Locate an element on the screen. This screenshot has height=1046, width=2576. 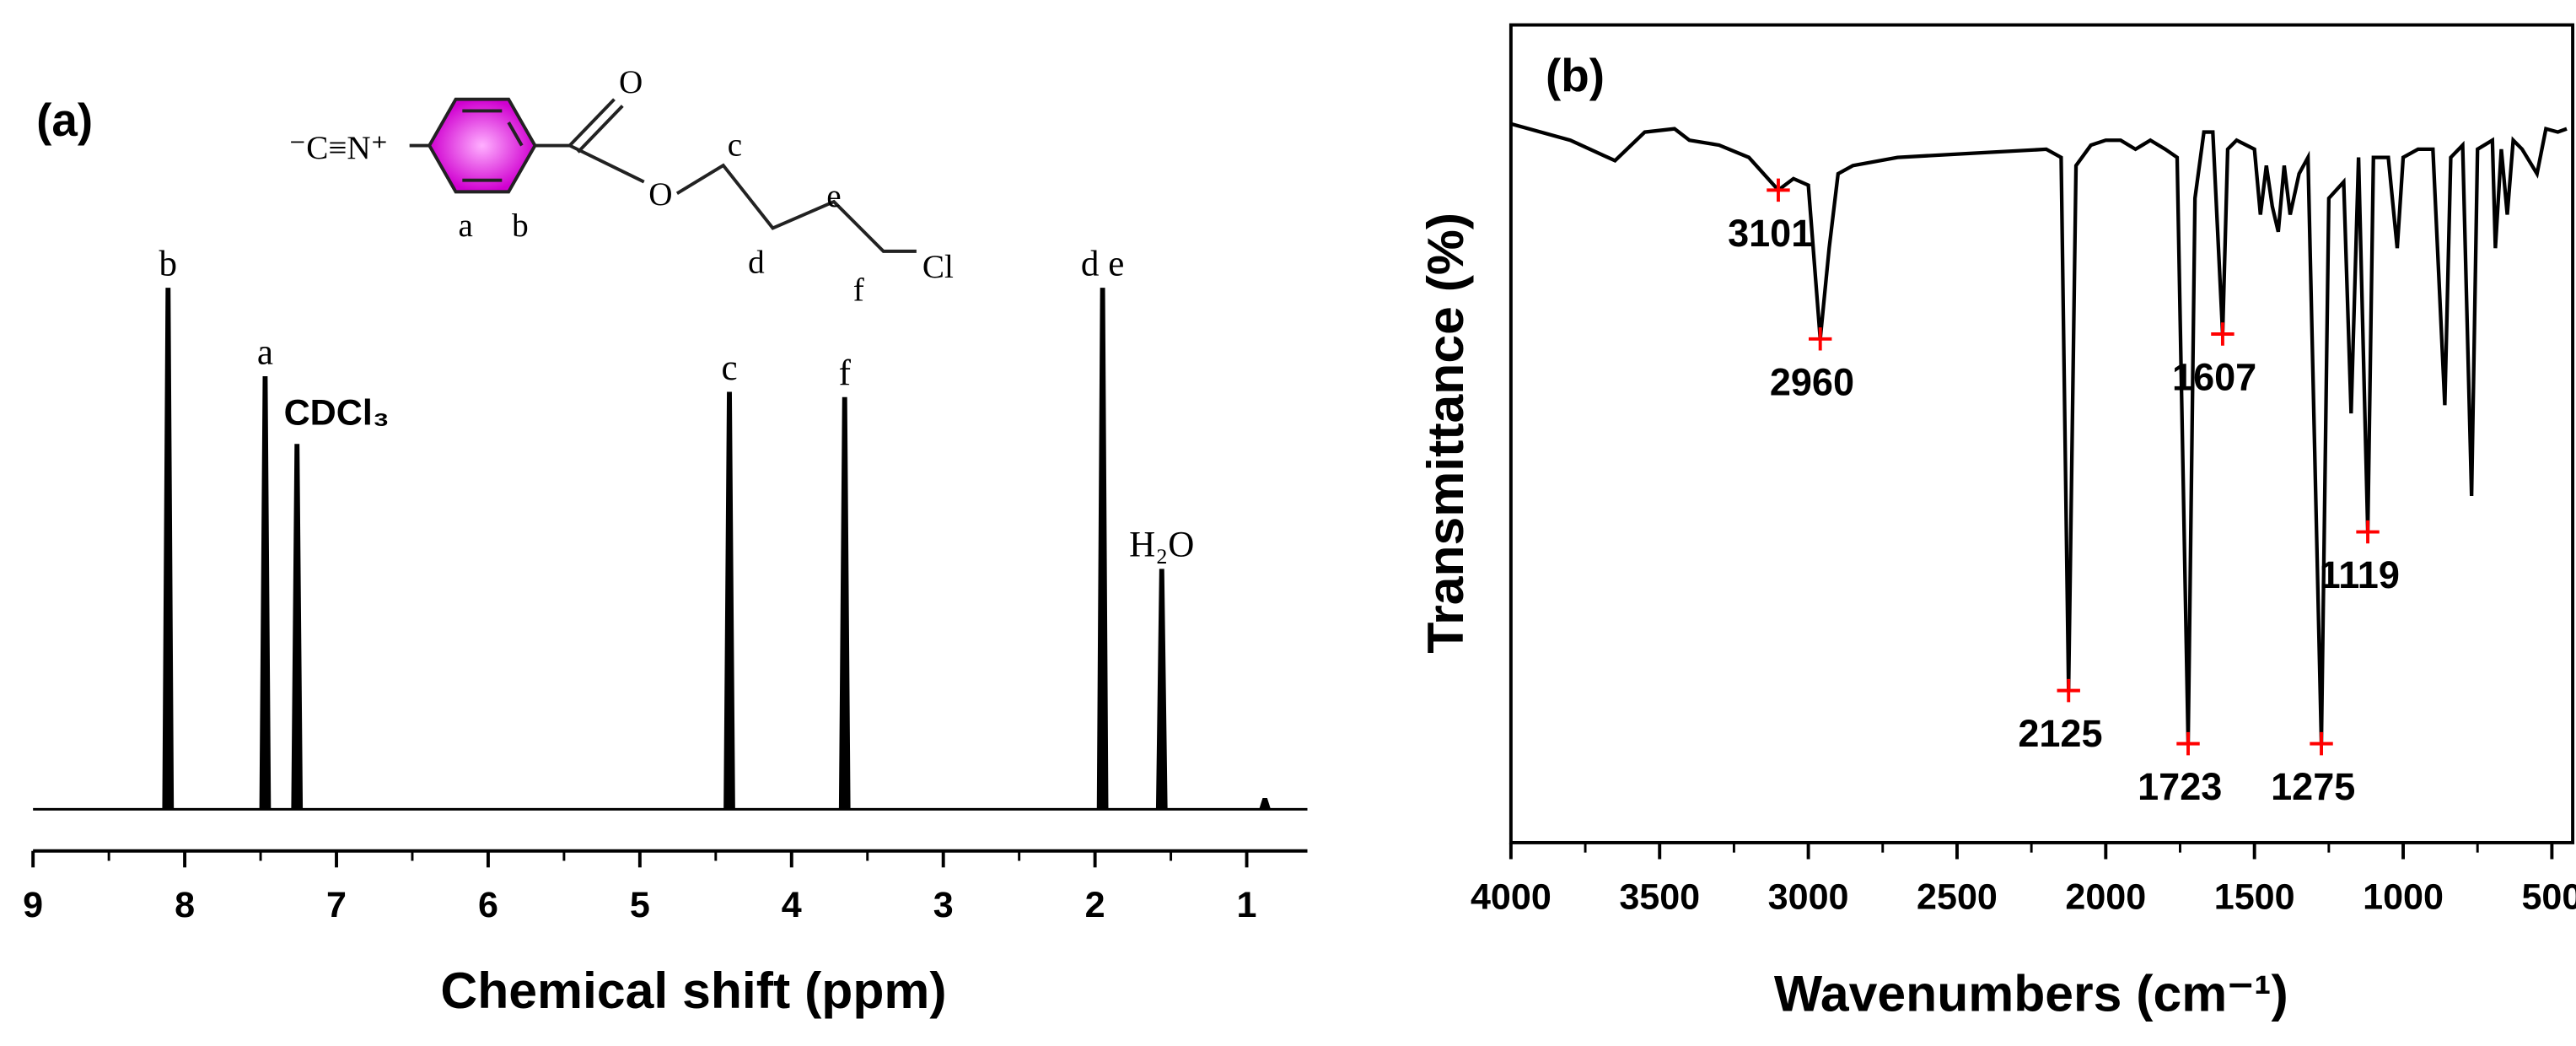
peak-label: 1723 is located at coordinates (2180, 786).